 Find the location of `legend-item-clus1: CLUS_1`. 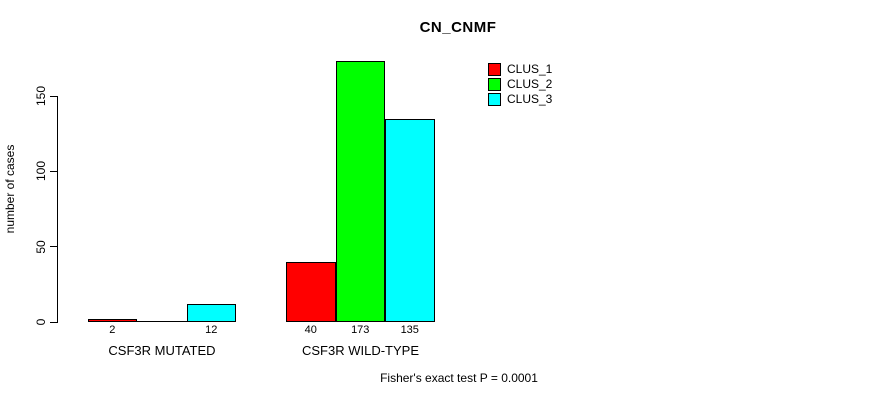

legend-item-clus1: CLUS_1 is located at coordinates (520, 69).